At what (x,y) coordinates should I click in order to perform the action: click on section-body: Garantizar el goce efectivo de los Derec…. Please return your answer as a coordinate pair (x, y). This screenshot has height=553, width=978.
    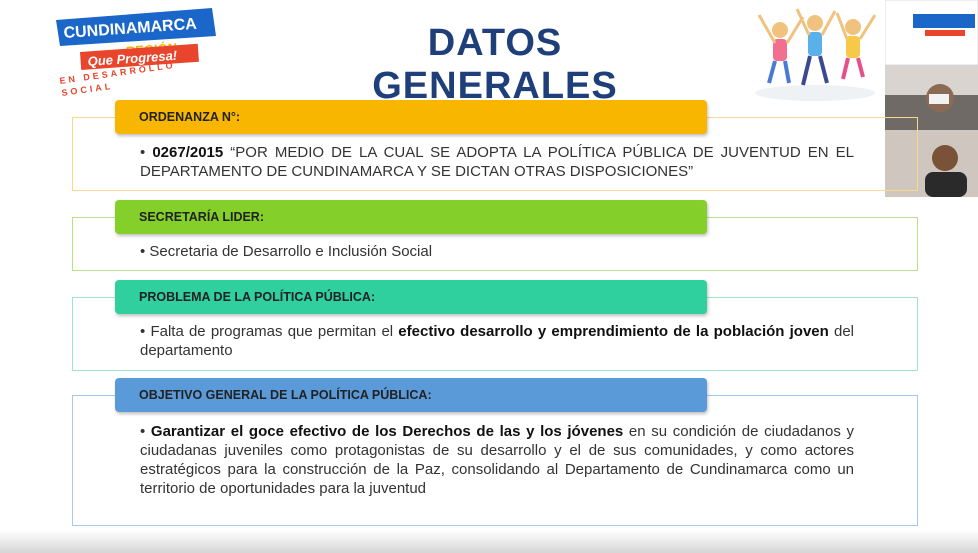
    Looking at the image, I should click on (497, 460).